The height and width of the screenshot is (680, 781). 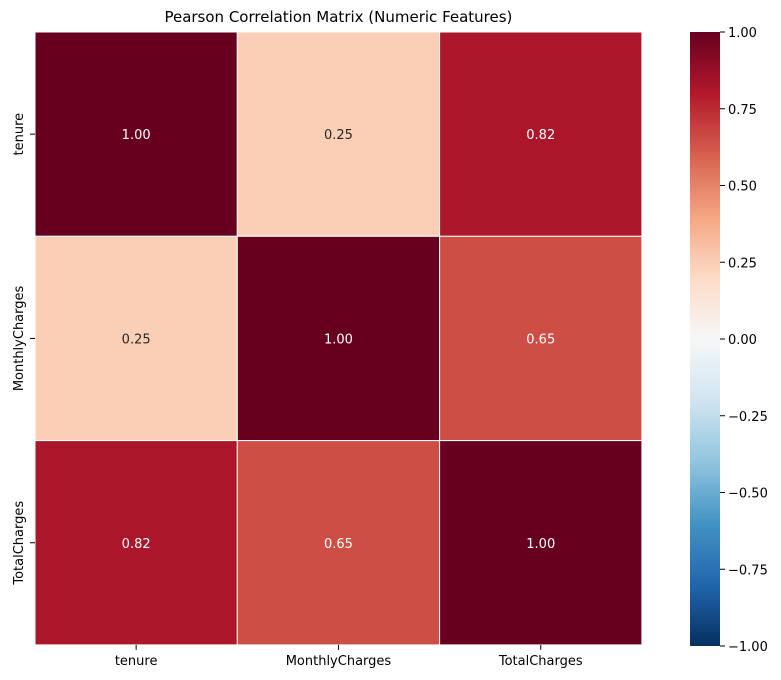 I want to click on colorbar-tick-label: 0.50, so click(x=742, y=187).